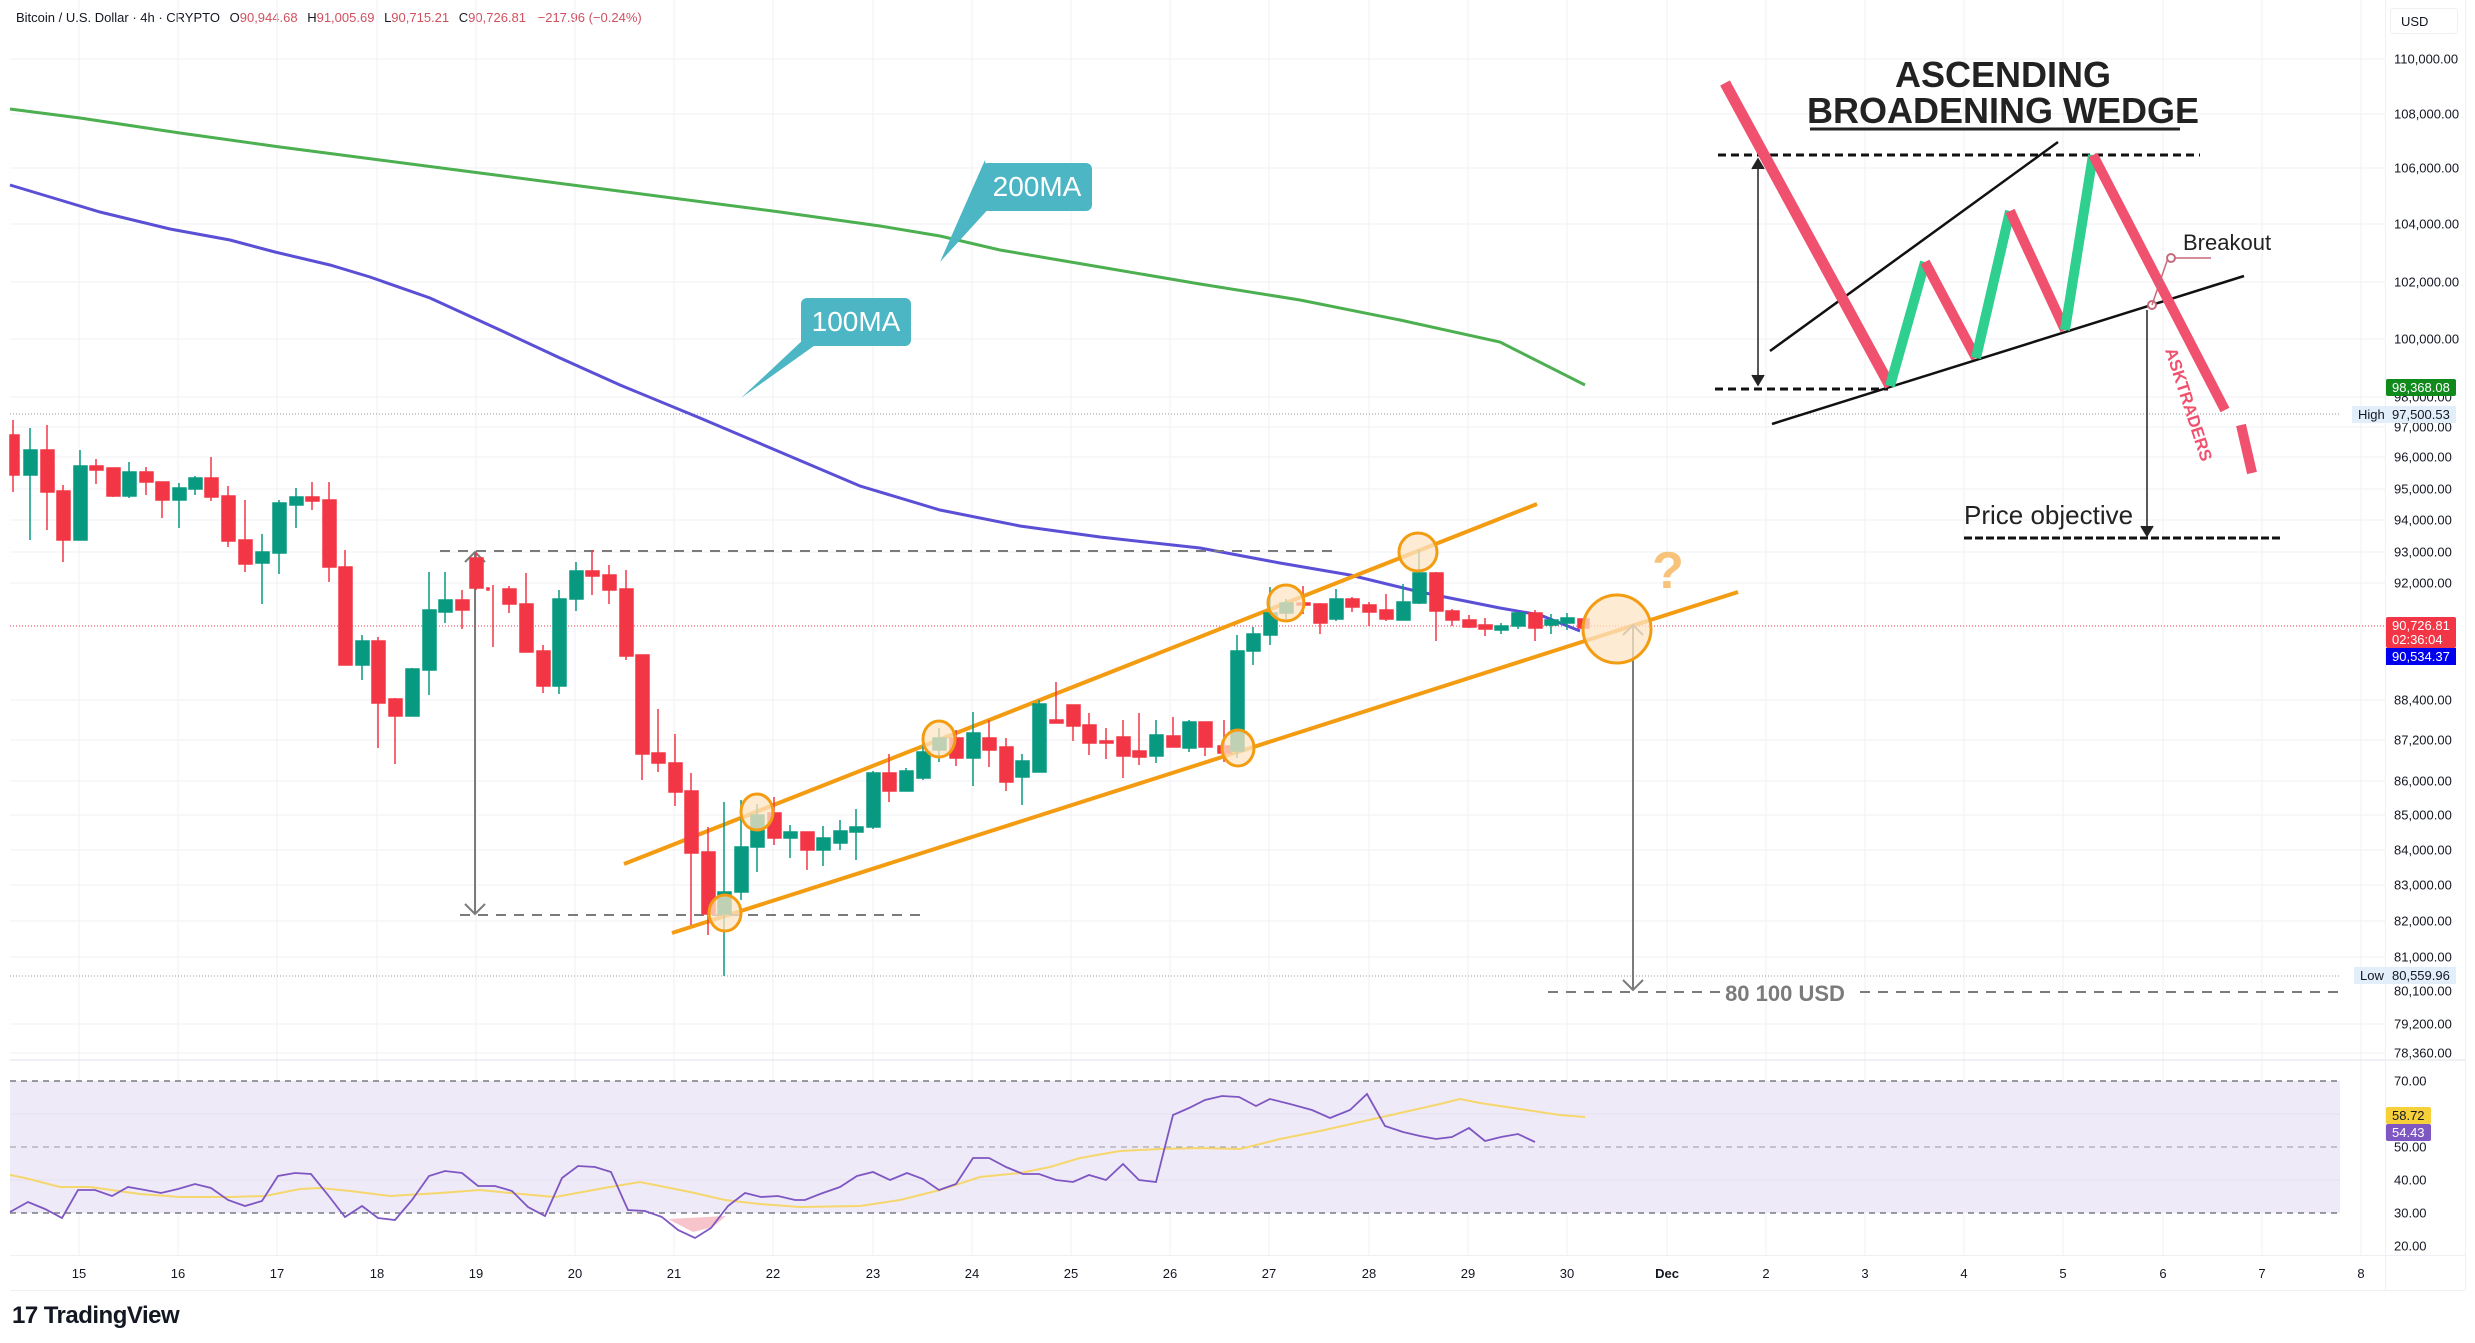 The height and width of the screenshot is (1343, 2475). Describe the element at coordinates (2423, 991) in the screenshot. I see `price-tick: 80,100.00` at that location.